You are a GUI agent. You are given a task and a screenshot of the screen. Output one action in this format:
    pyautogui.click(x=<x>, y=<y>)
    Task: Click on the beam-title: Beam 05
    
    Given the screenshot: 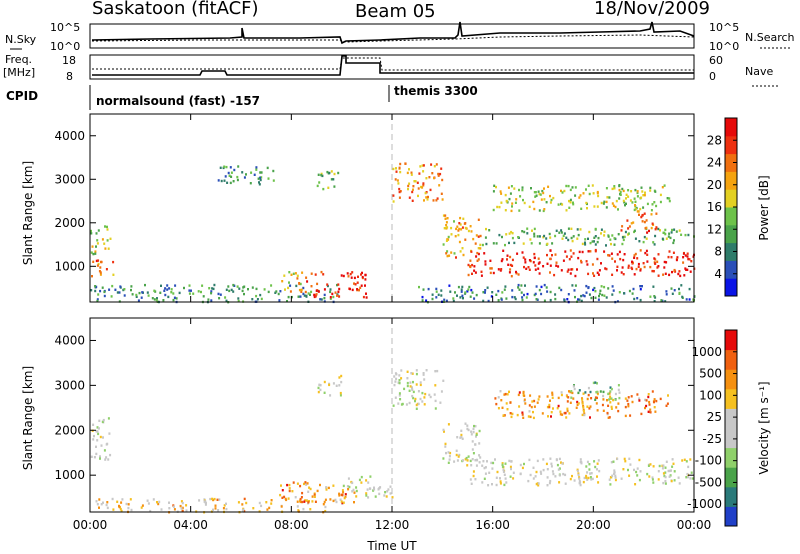 What is the action you would take?
    pyautogui.click(x=395, y=11)
    